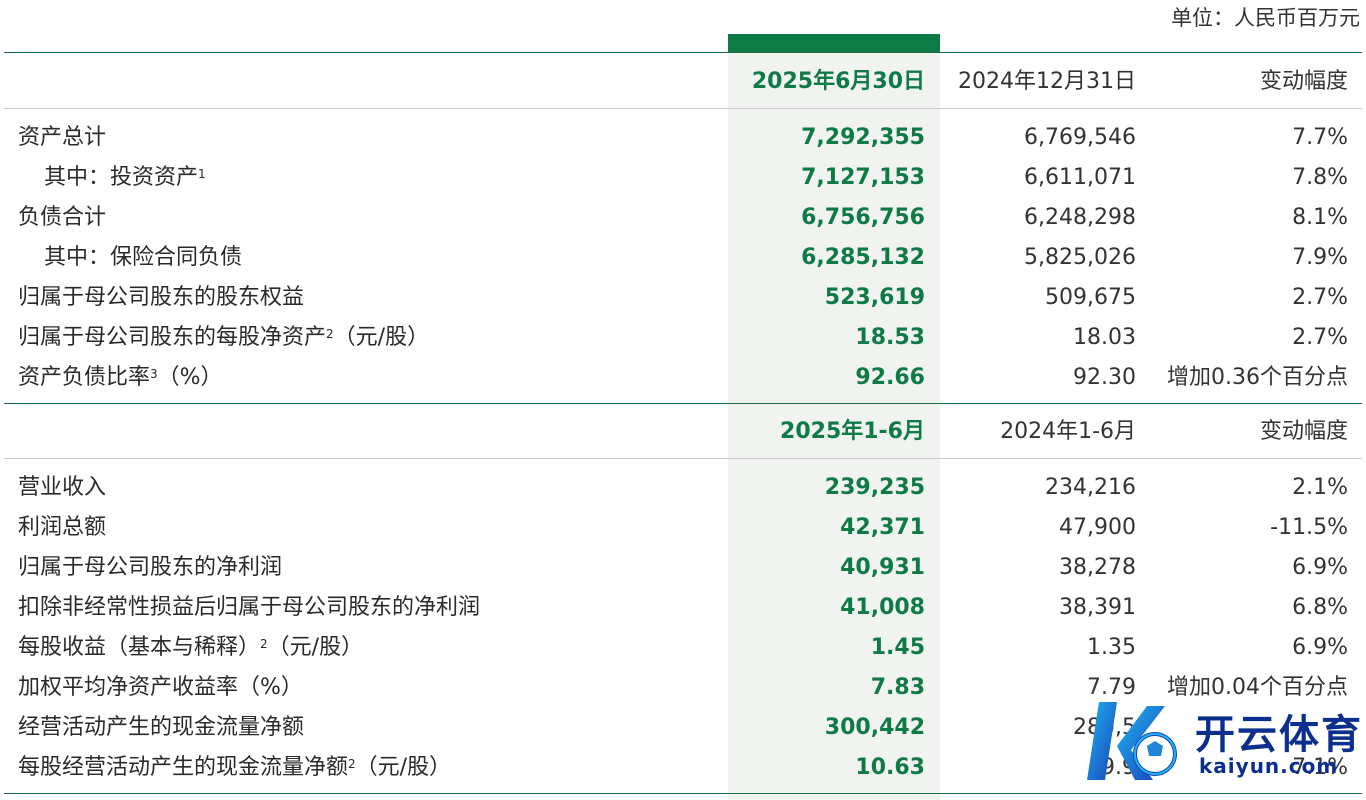 The width and height of the screenshot is (1366, 800). Describe the element at coordinates (683, 528) in the screenshot. I see `table-row: 利润总额 42,371 47,900 -11.5%` at that location.